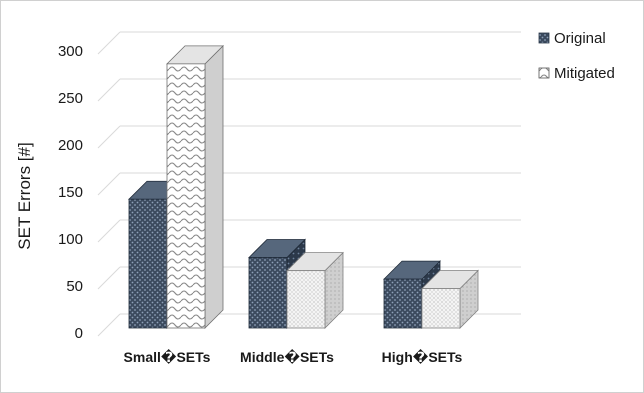  What do you see at coordinates (167, 357) in the screenshot?
I see `x-category-label: Small�SETs` at bounding box center [167, 357].